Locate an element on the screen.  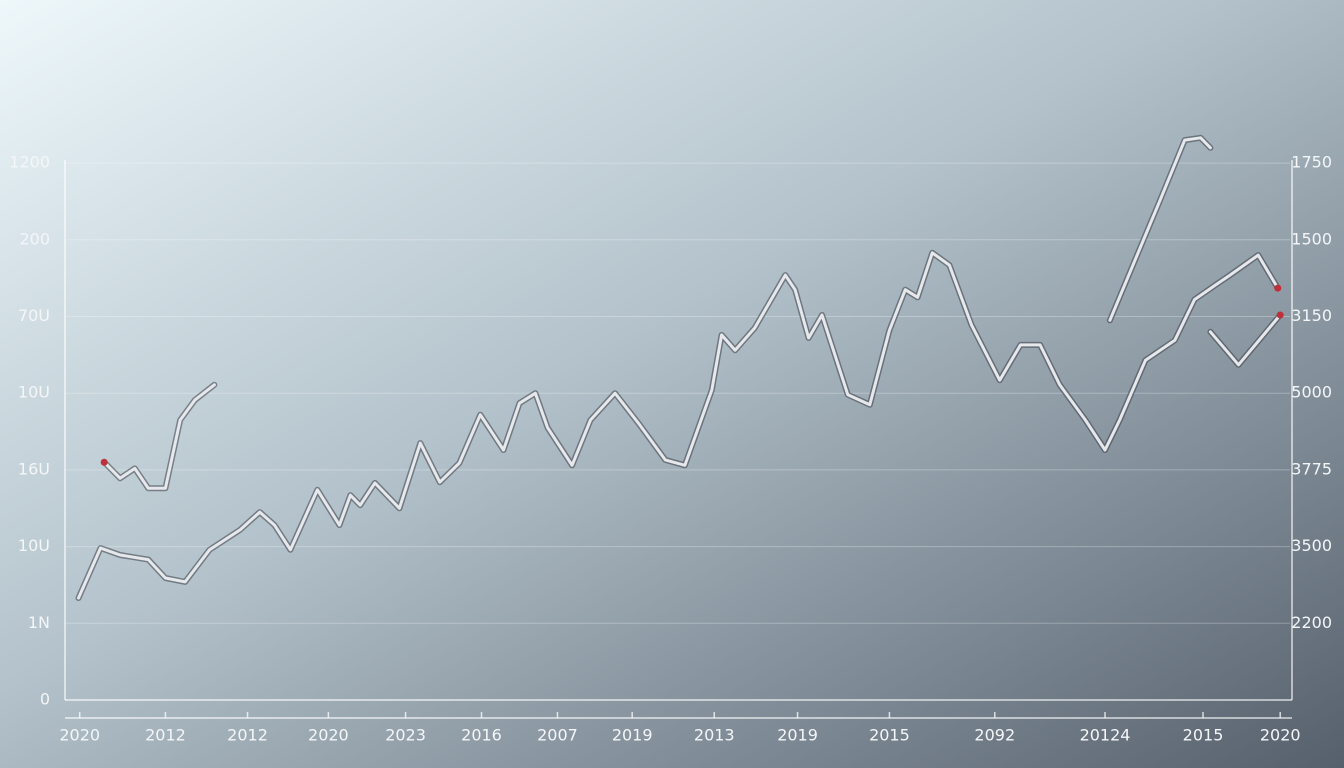
y-tick-label: 70U is located at coordinates (34, 315).